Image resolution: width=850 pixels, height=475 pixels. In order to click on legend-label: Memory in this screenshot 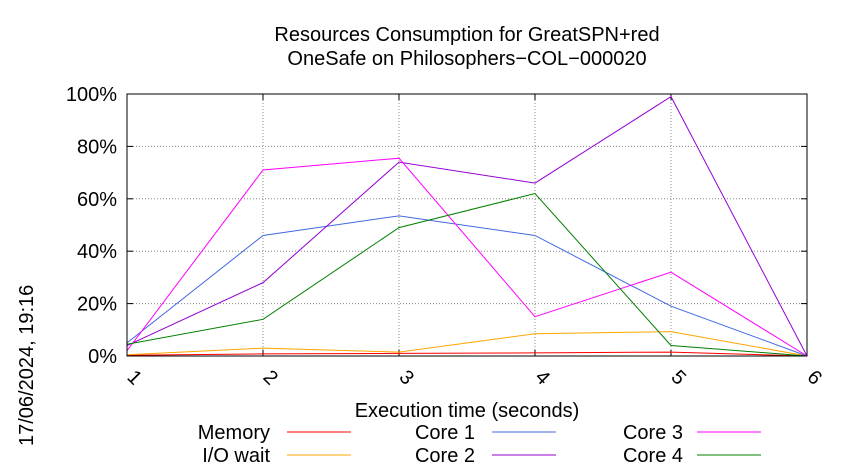, I will do `click(234, 433)`.